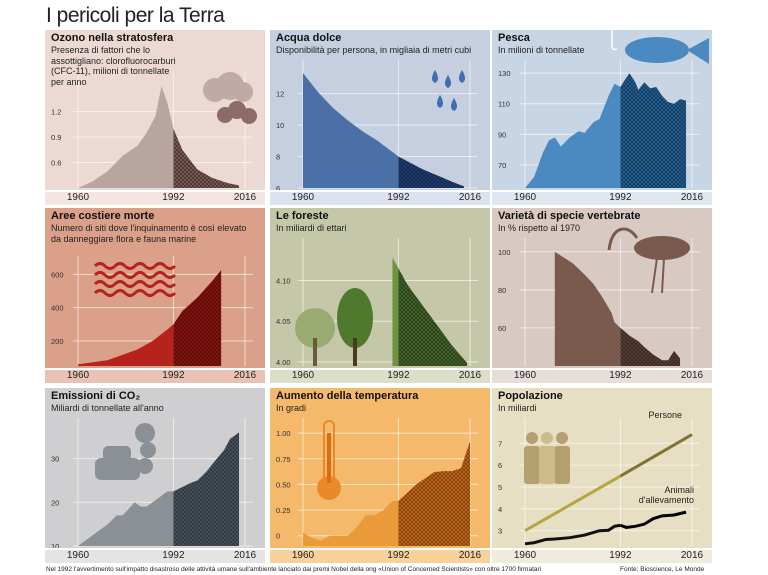  I want to click on y-tick-label: 0.75, so click(283, 459).